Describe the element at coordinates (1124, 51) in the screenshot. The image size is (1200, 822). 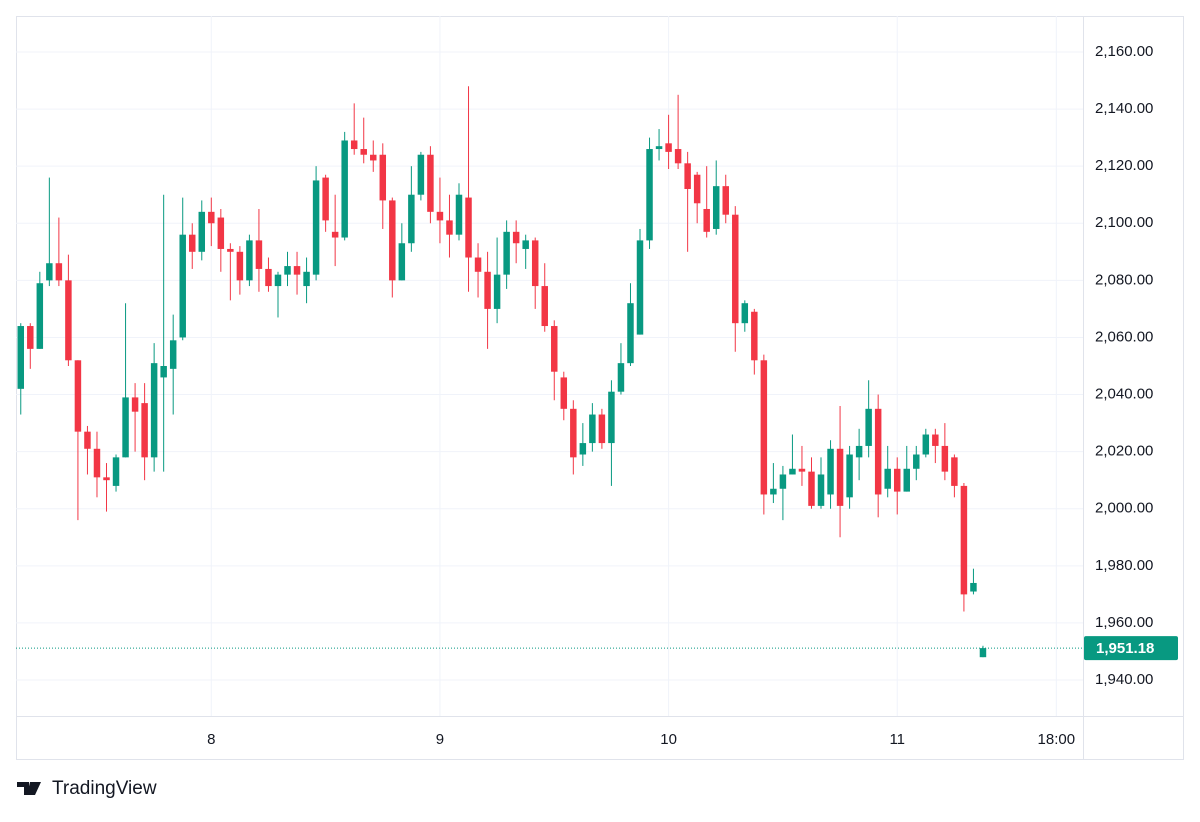
I see `y-tick-label: 2,160.00` at that location.